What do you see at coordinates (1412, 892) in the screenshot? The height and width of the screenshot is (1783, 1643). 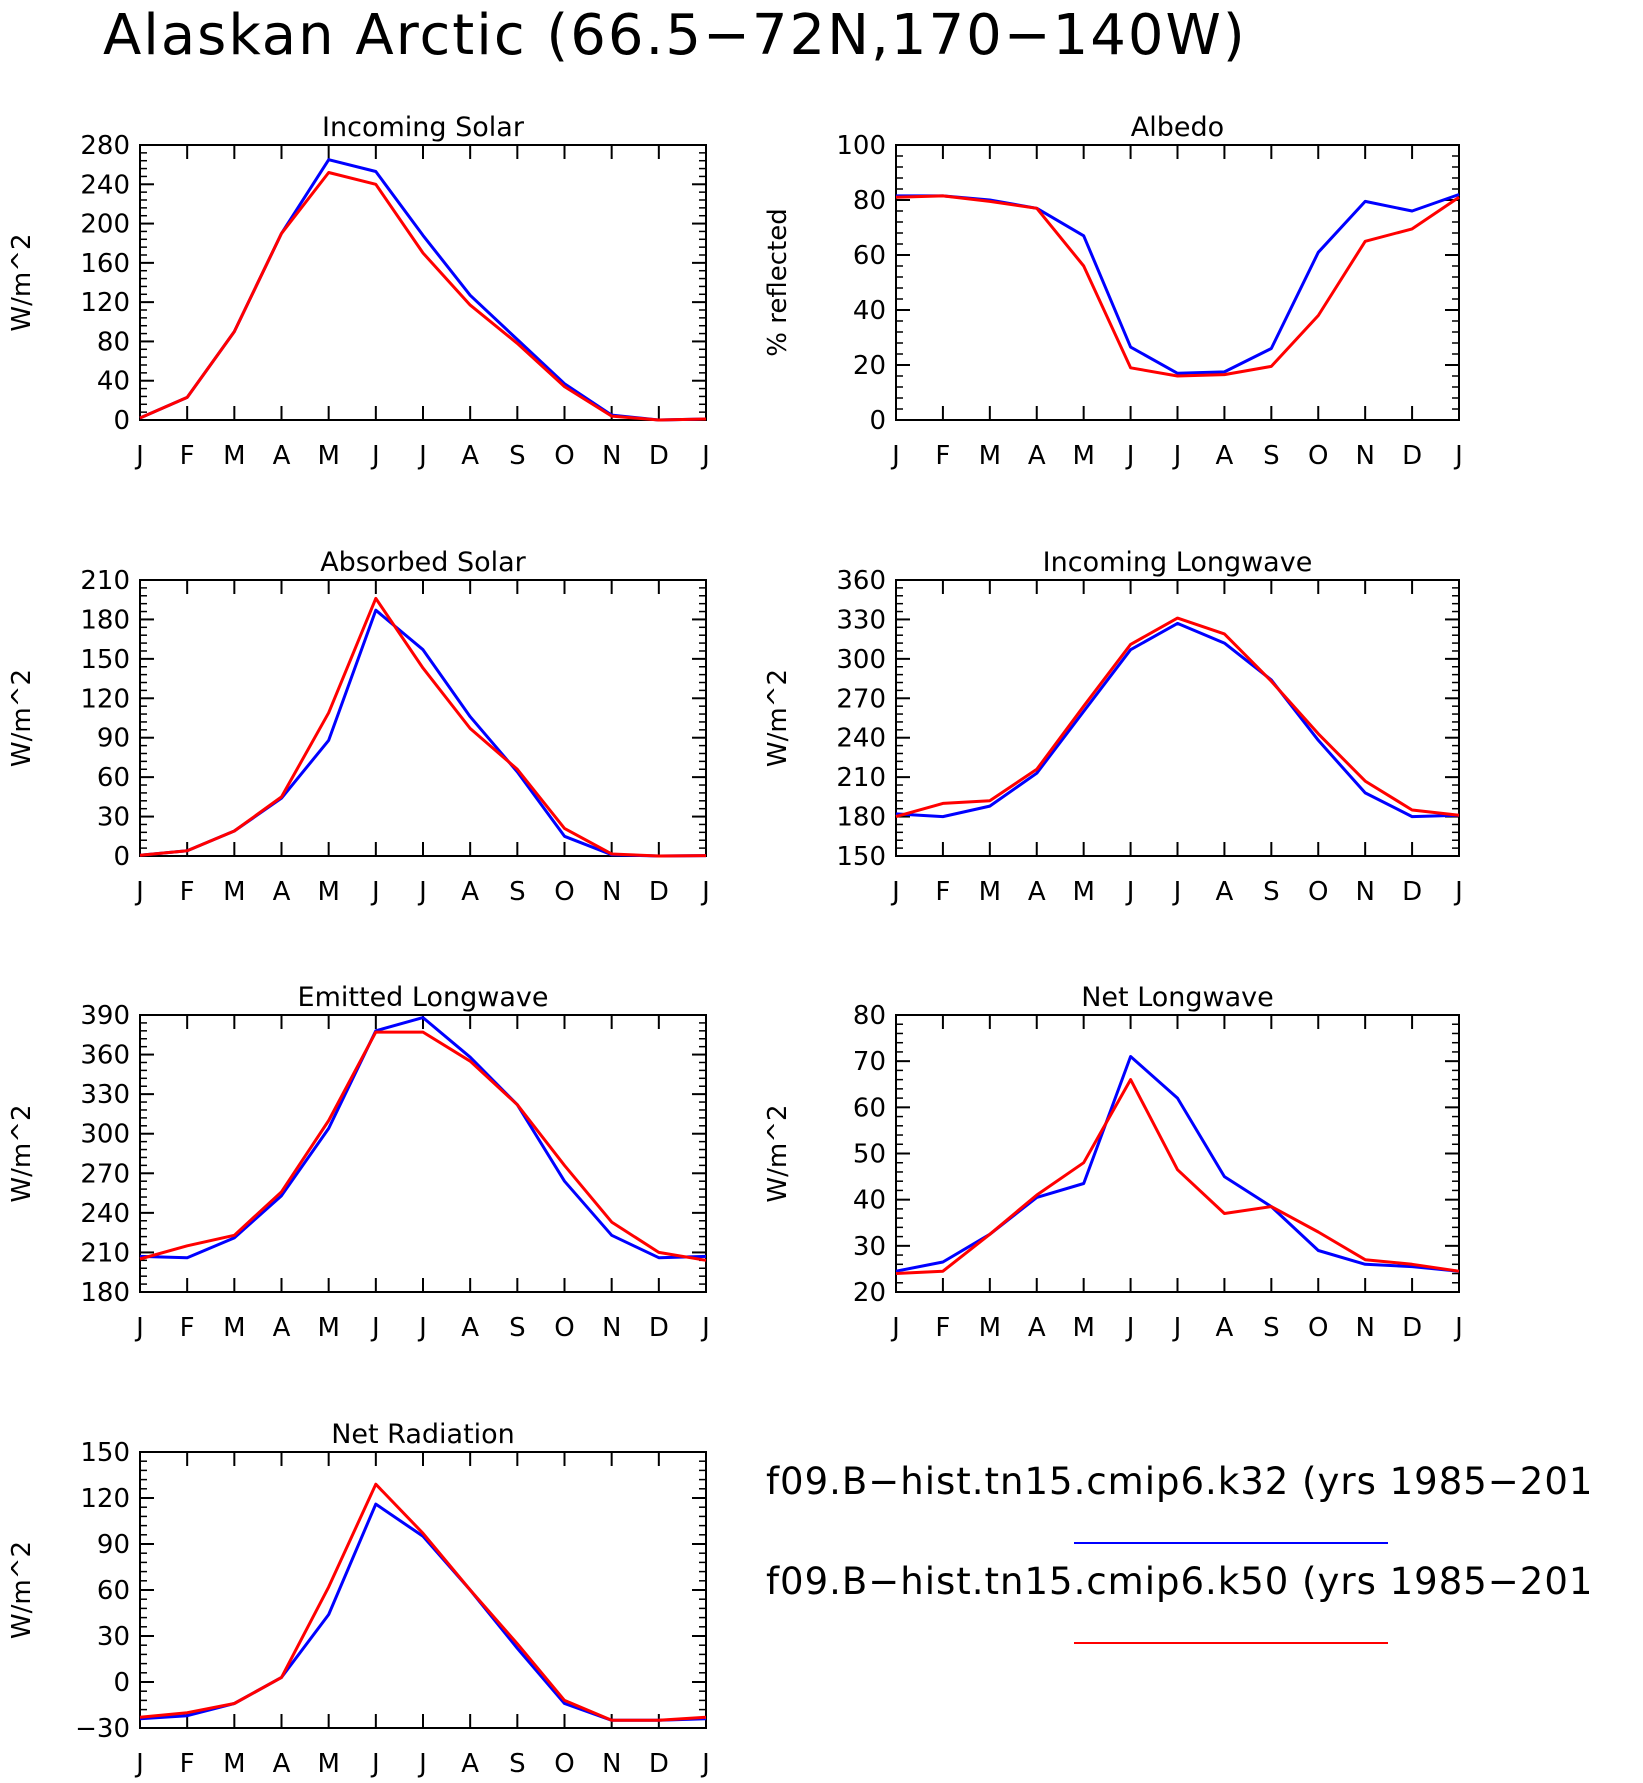 I see `x-tick-label: D` at bounding box center [1412, 892].